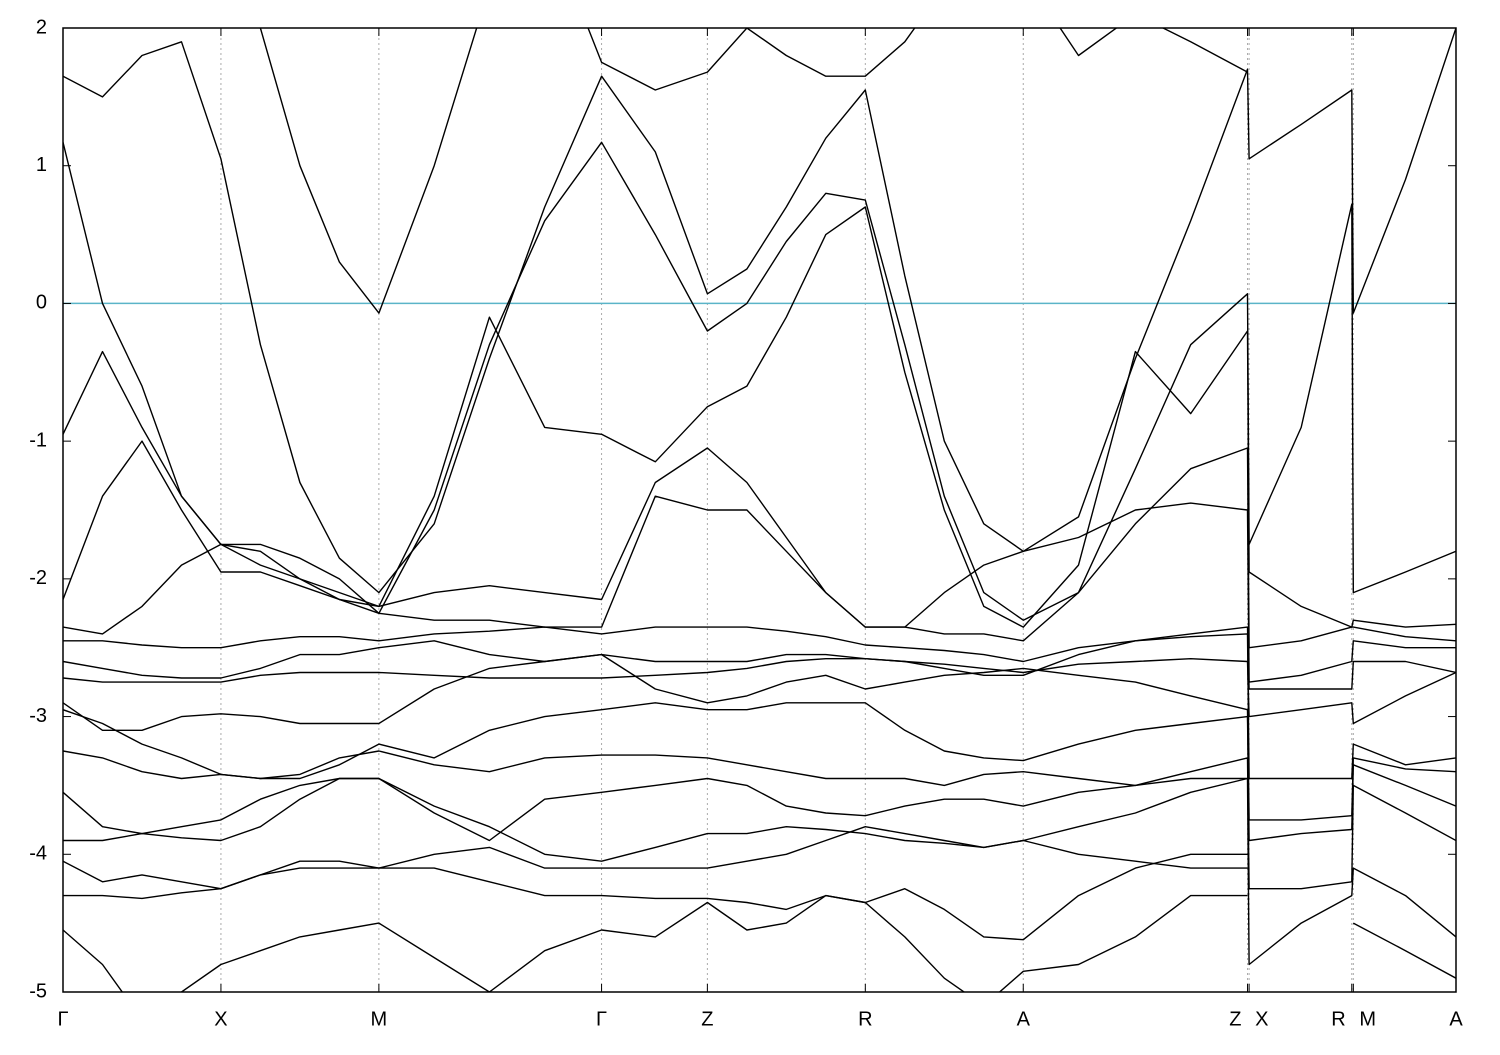 The height and width of the screenshot is (1055, 1500). Describe the element at coordinates (38, 440) in the screenshot. I see `y-tick-label: -1` at that location.